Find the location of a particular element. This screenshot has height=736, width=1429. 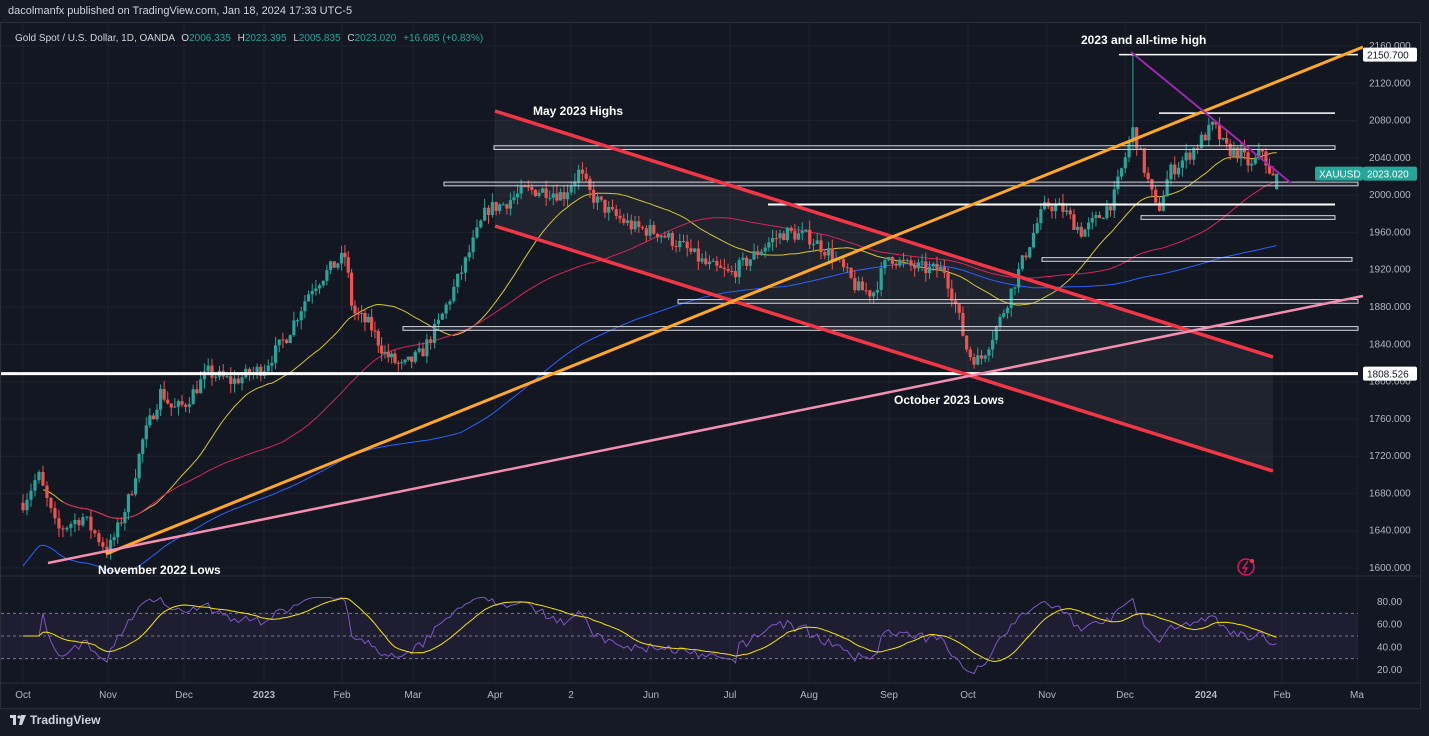

time-tick-label: Mar is located at coordinates (413, 695).